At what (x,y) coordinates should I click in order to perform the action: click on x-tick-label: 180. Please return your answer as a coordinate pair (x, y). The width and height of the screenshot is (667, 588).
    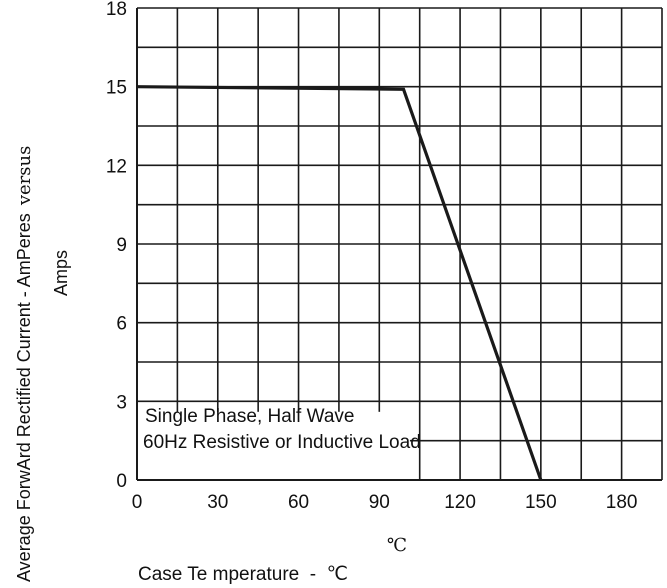
    Looking at the image, I should click on (622, 502).